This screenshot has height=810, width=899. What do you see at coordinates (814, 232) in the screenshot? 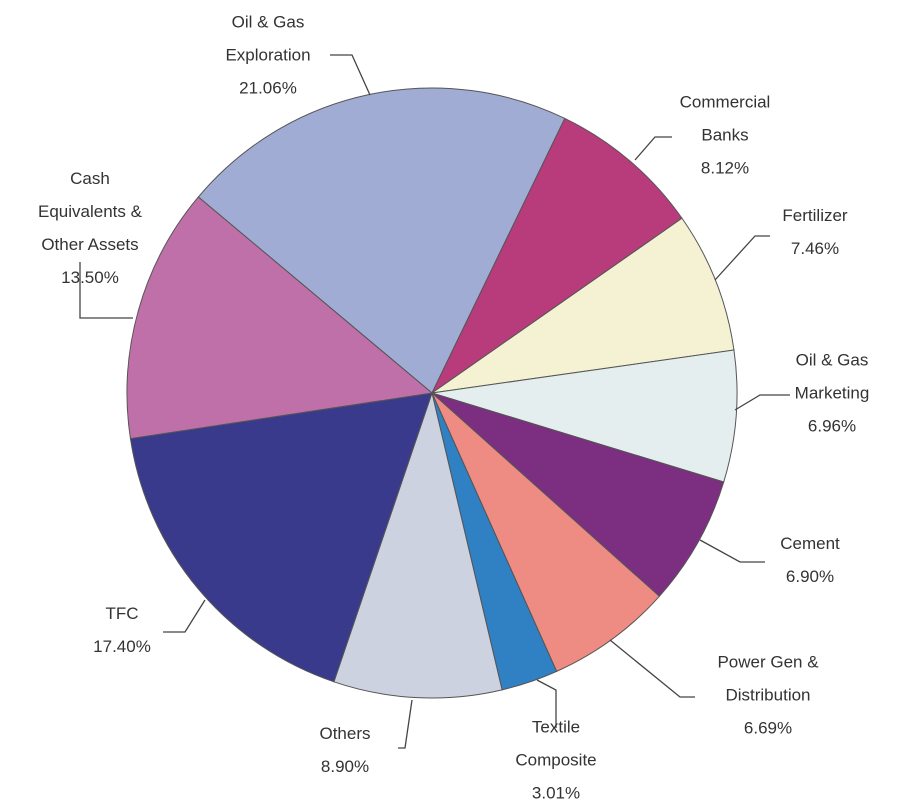
I see `slice-label: Fertilizer 7.46%` at bounding box center [814, 232].